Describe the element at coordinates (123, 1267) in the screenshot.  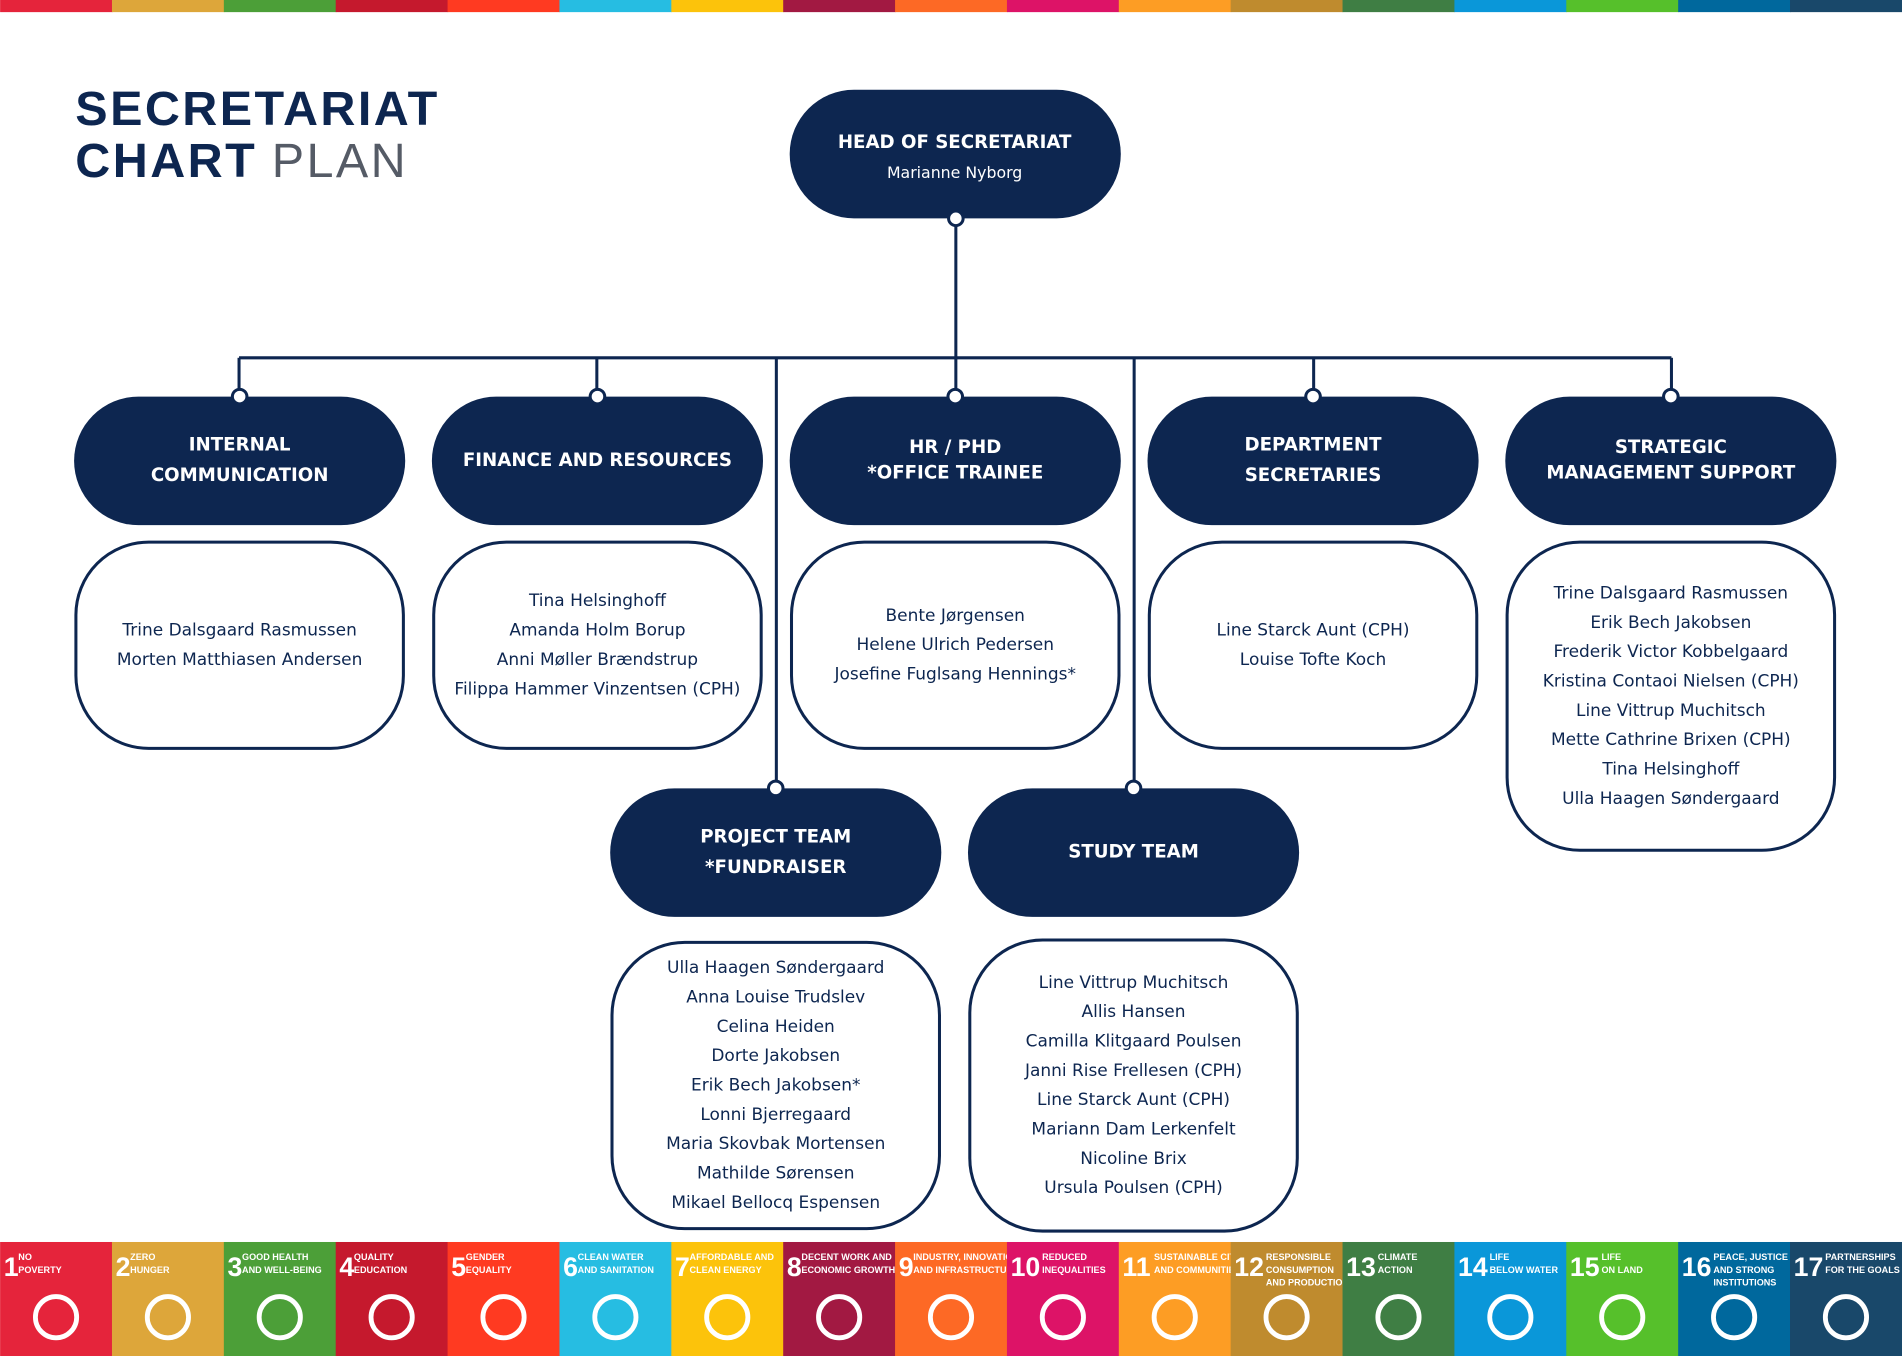
I see `sdg-number: 2` at that location.